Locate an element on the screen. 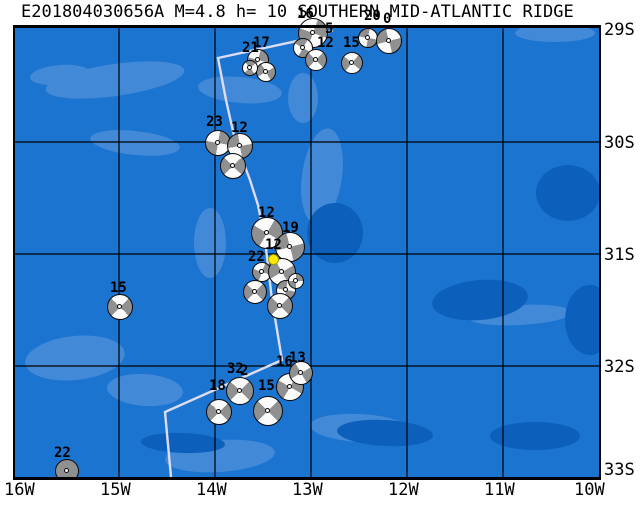  lon-axis-label: 14W is located at coordinates (211, 490).